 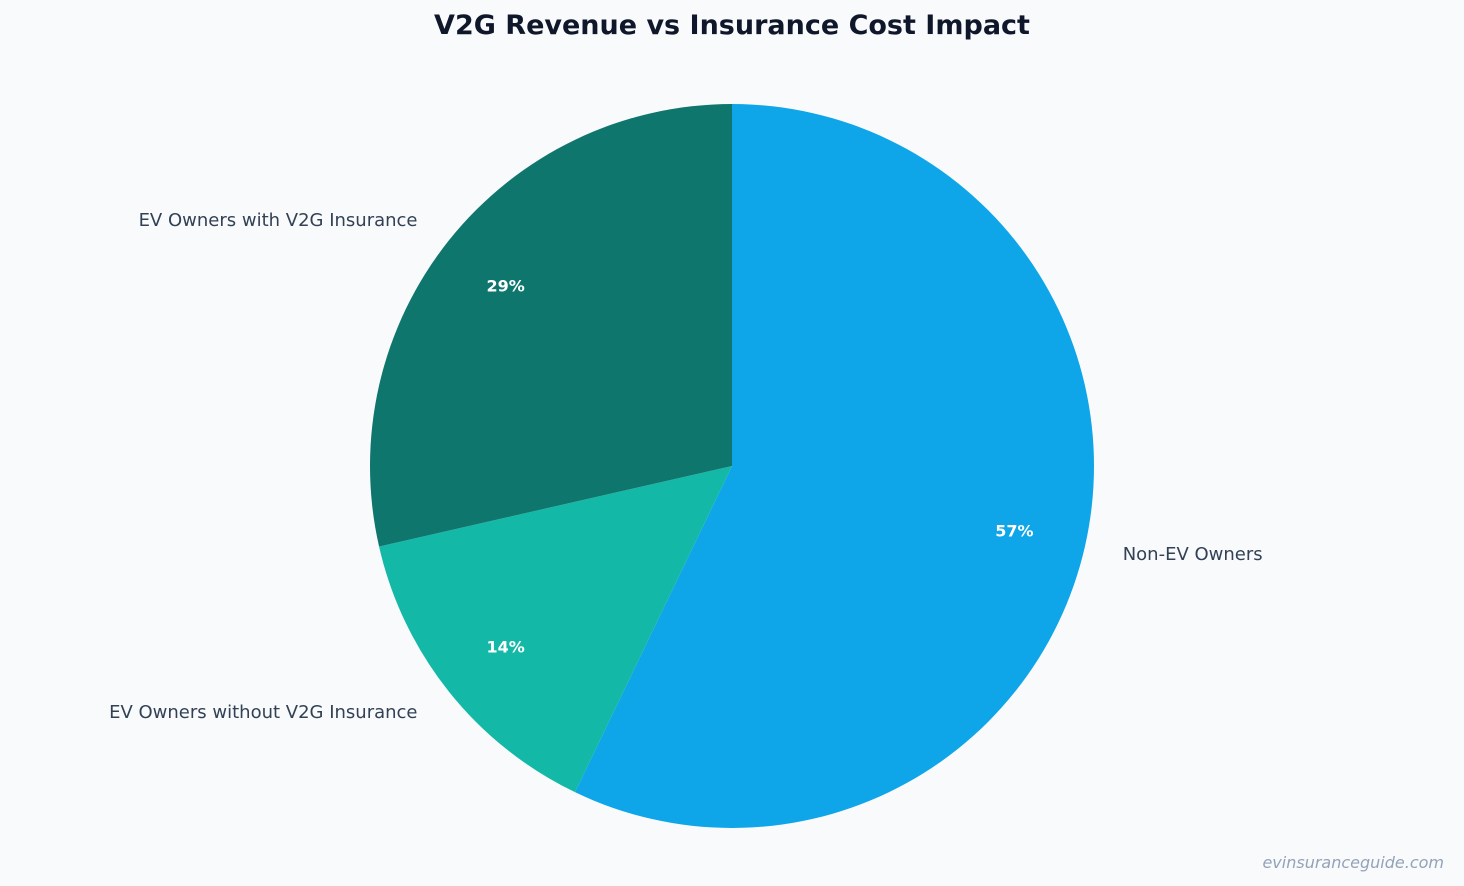 I want to click on slice-category-label: EV Owners without V2G Insurance, so click(x=263, y=712).